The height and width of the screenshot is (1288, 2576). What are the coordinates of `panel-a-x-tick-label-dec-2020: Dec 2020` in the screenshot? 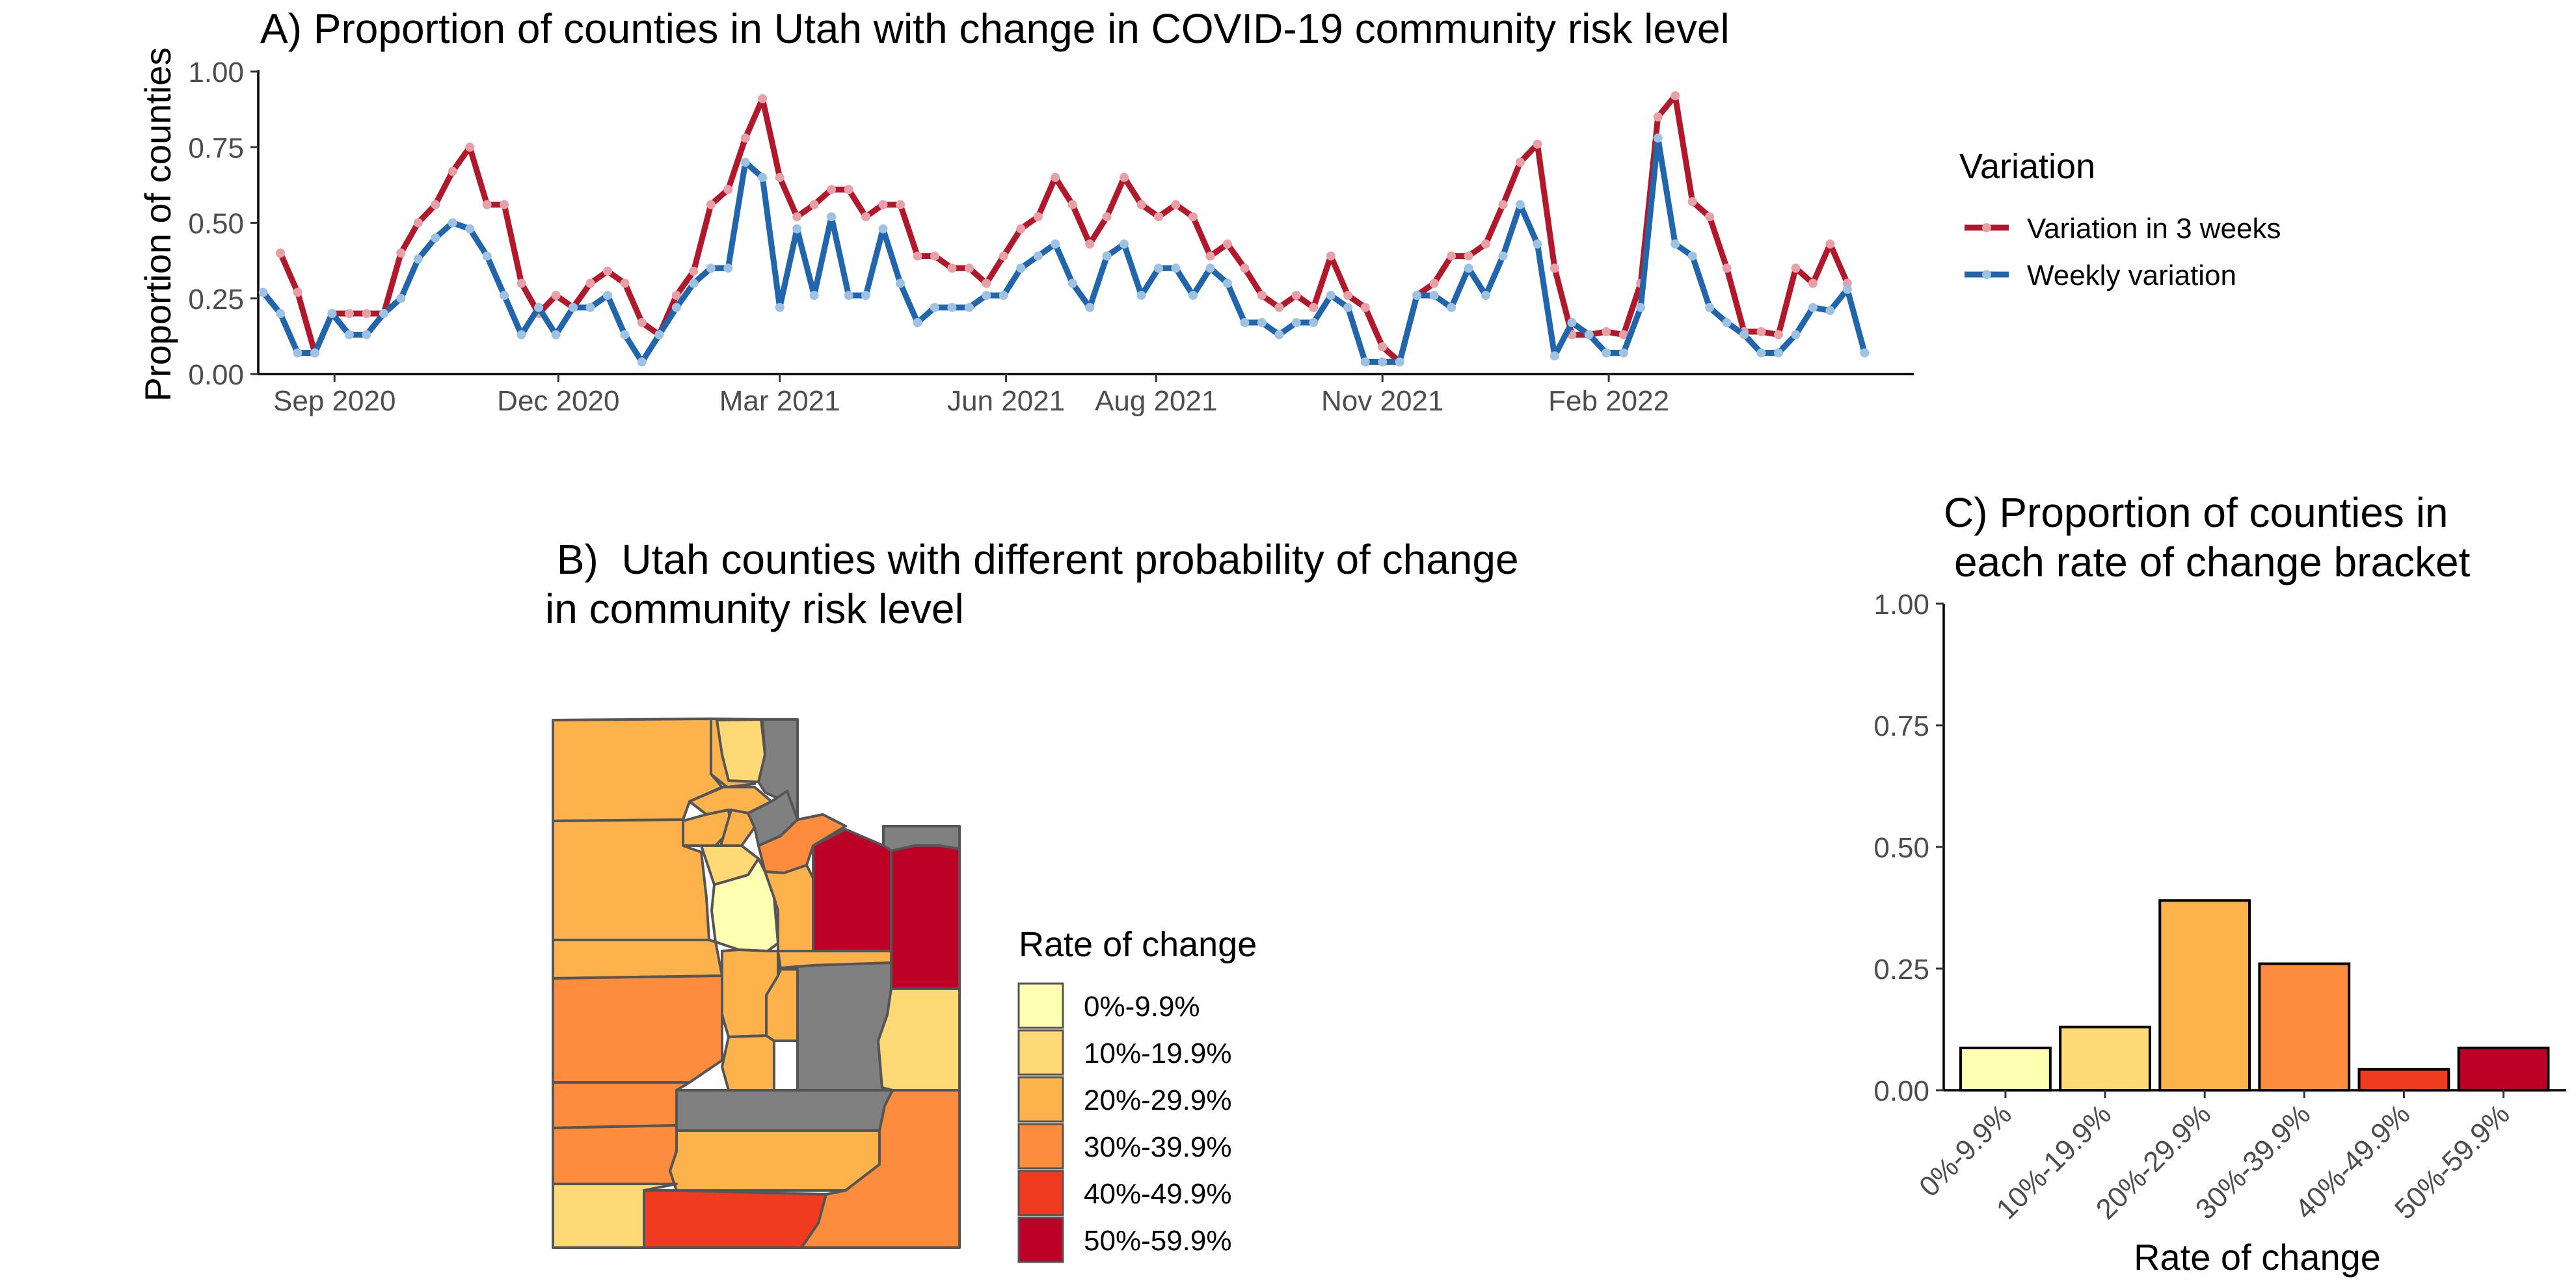 It's located at (558, 401).